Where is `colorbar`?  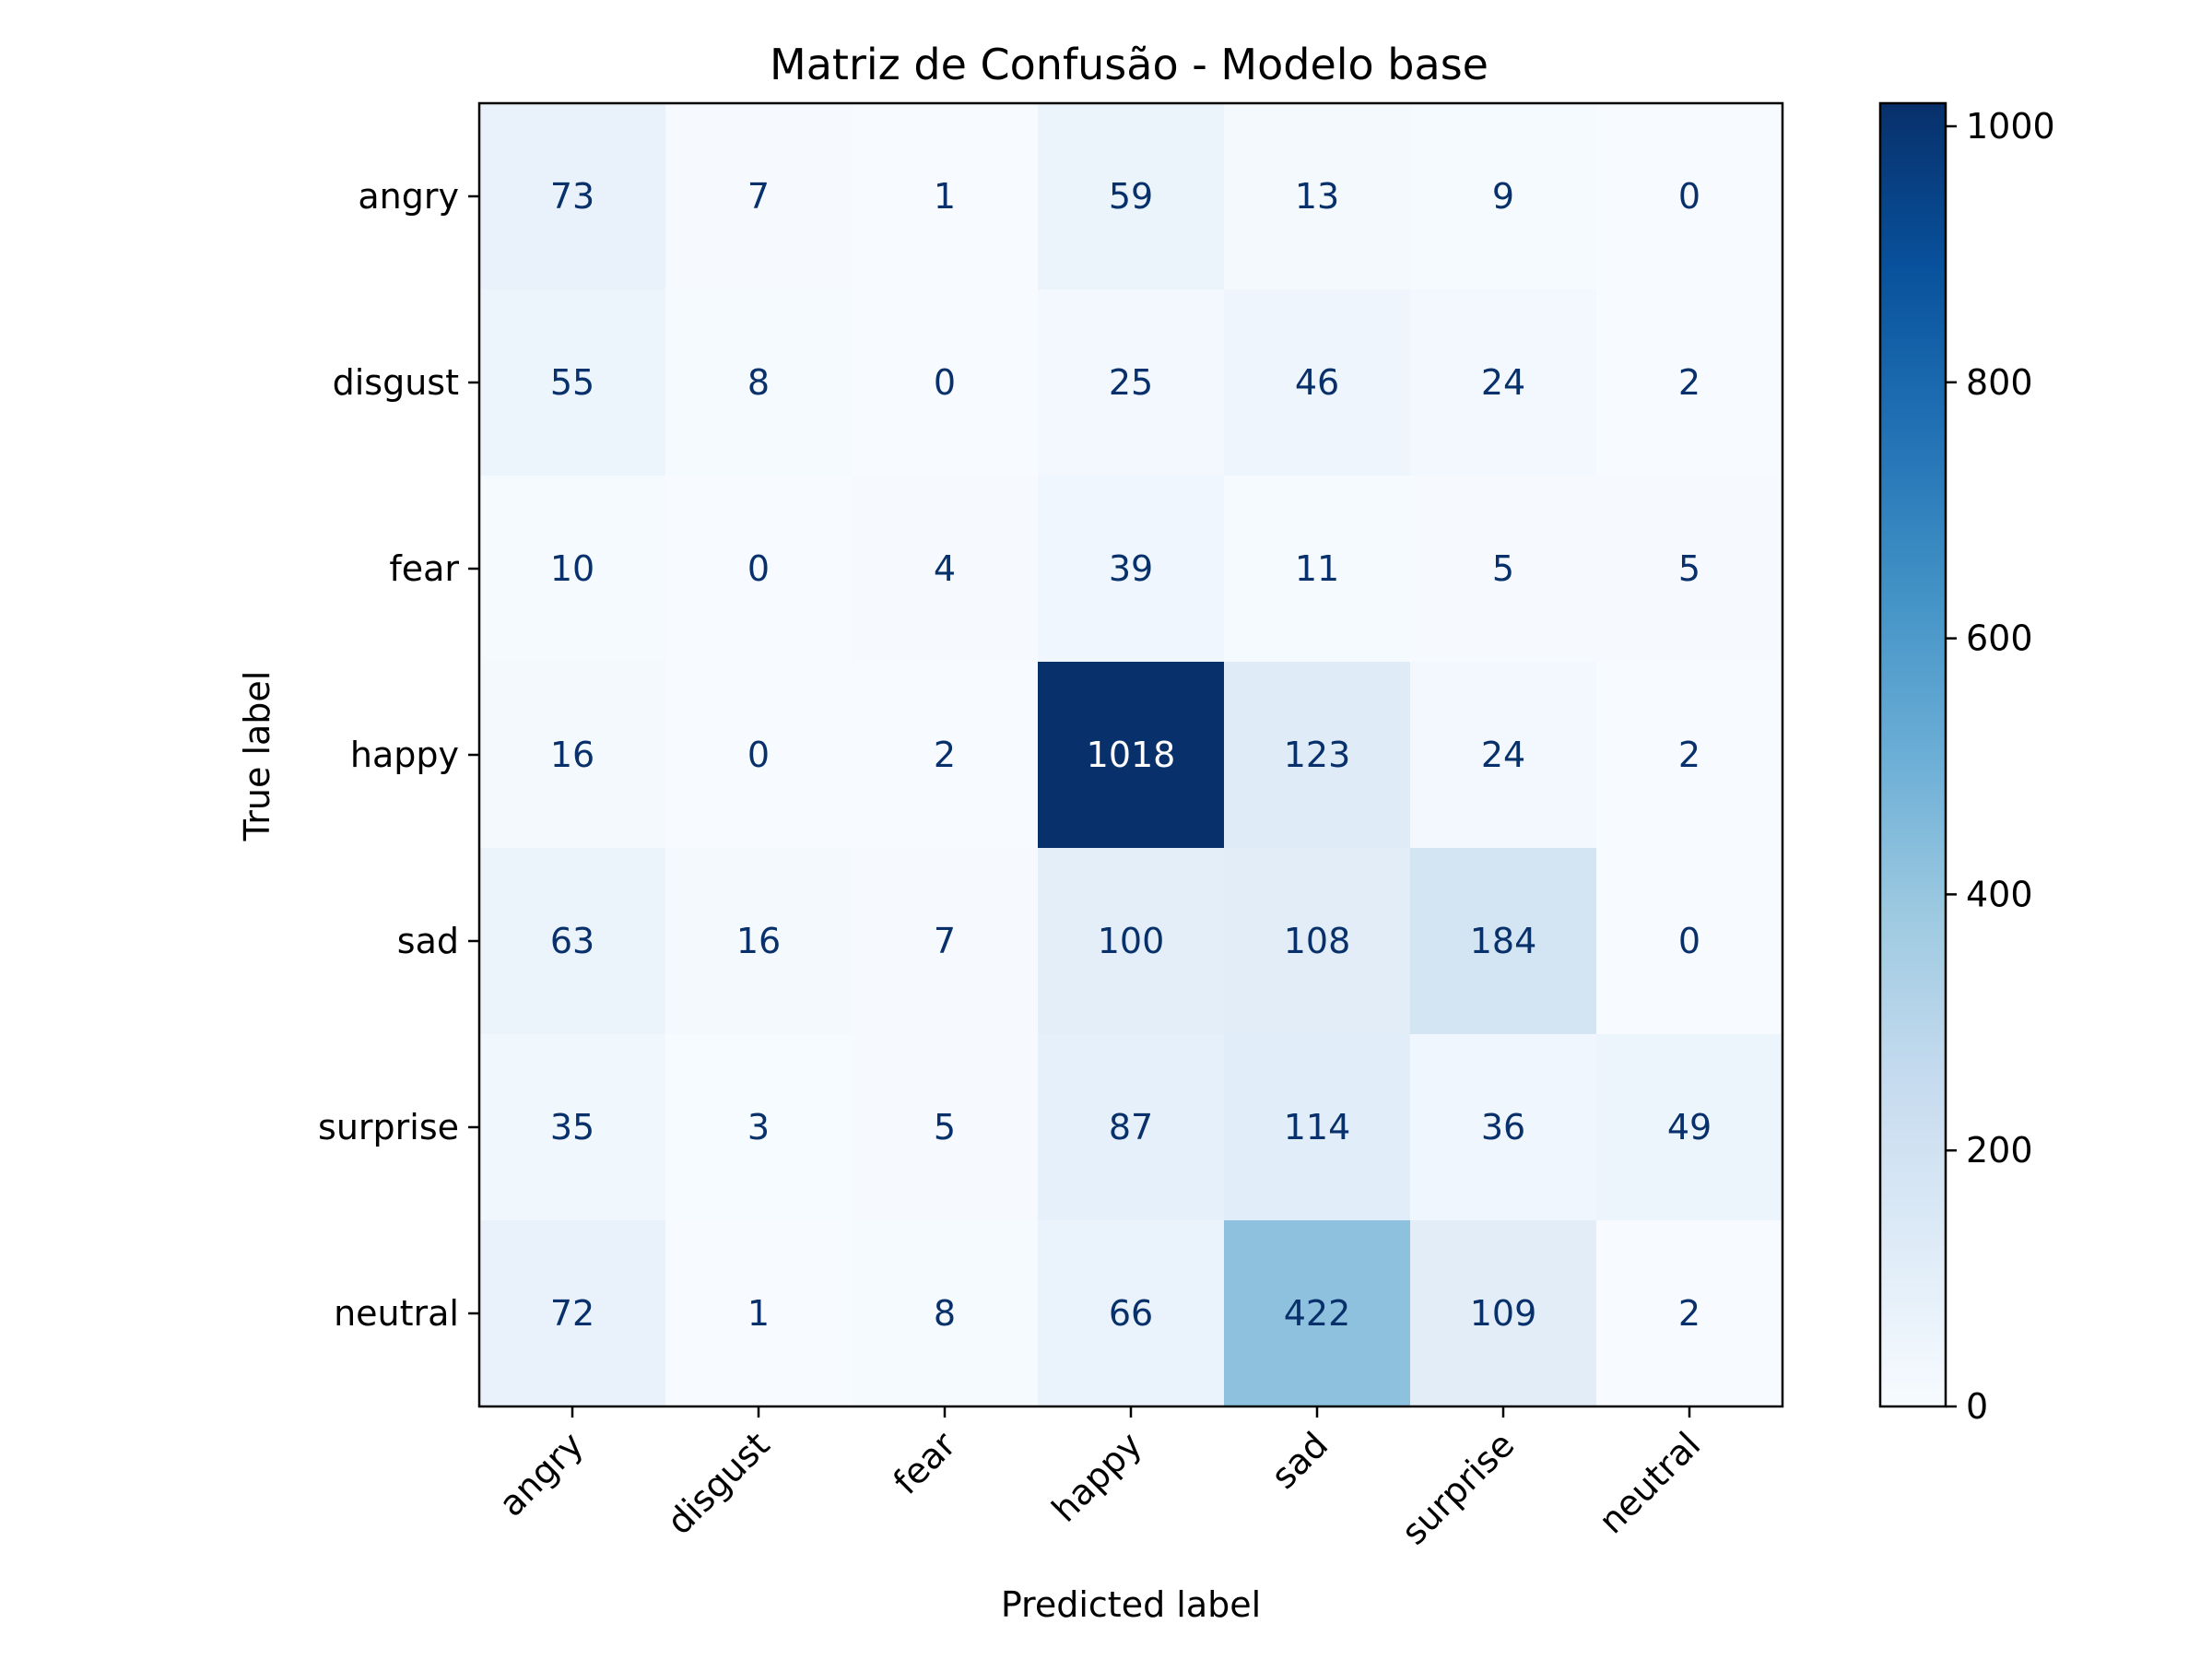
colorbar is located at coordinates (1912, 754).